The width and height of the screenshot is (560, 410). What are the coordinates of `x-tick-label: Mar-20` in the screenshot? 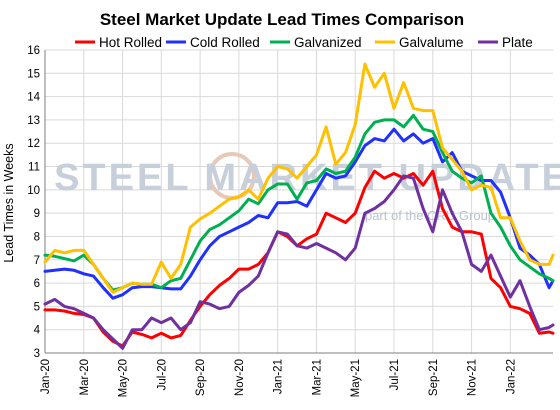 It's located at (85, 377).